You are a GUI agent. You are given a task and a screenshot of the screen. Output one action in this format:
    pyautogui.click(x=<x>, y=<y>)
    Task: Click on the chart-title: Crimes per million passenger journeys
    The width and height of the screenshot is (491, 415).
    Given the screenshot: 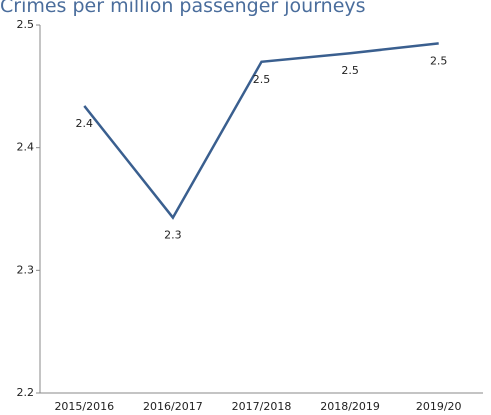 What is the action you would take?
    pyautogui.click(x=183, y=8)
    